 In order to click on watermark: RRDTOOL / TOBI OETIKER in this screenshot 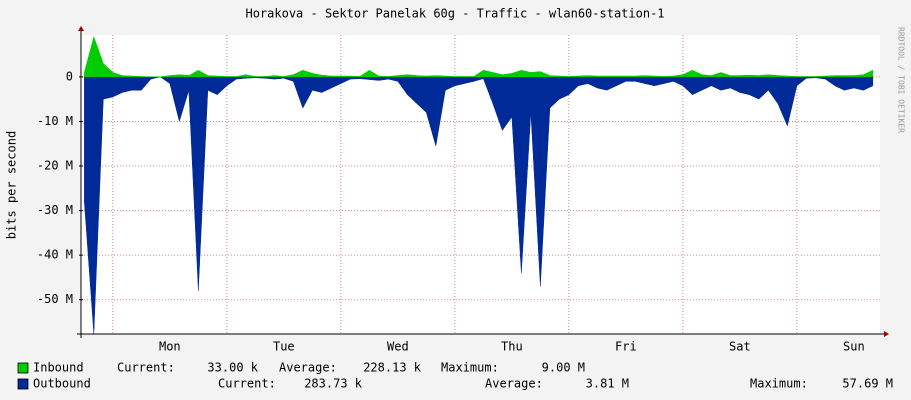, I will do `click(901, 80)`.